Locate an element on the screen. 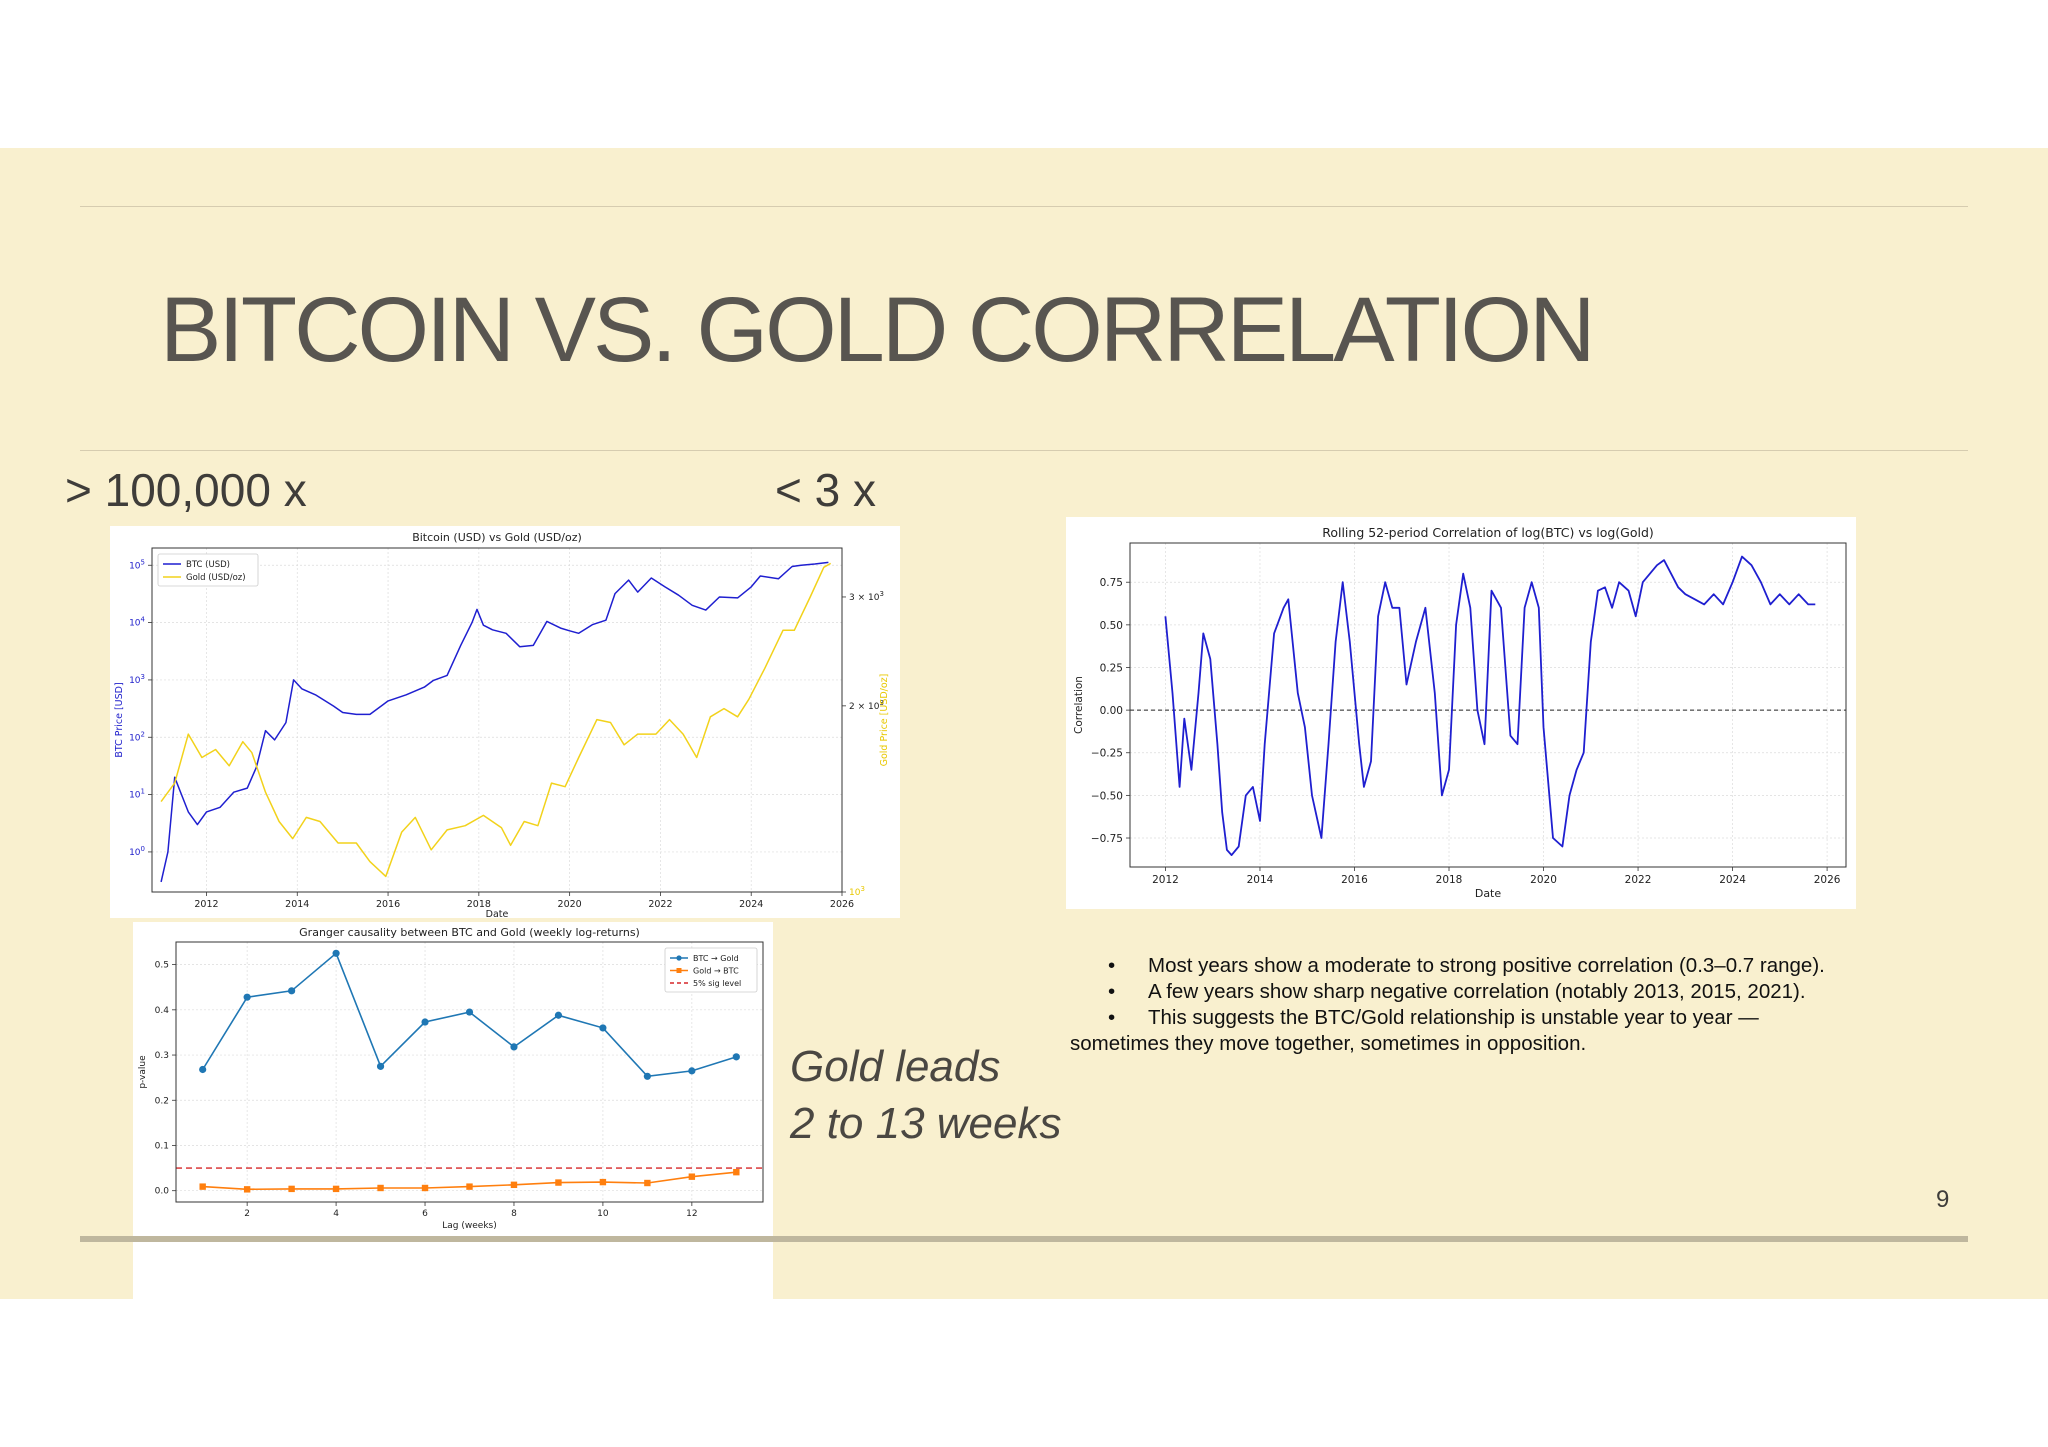  gold-price-line is located at coordinates (496, 720).